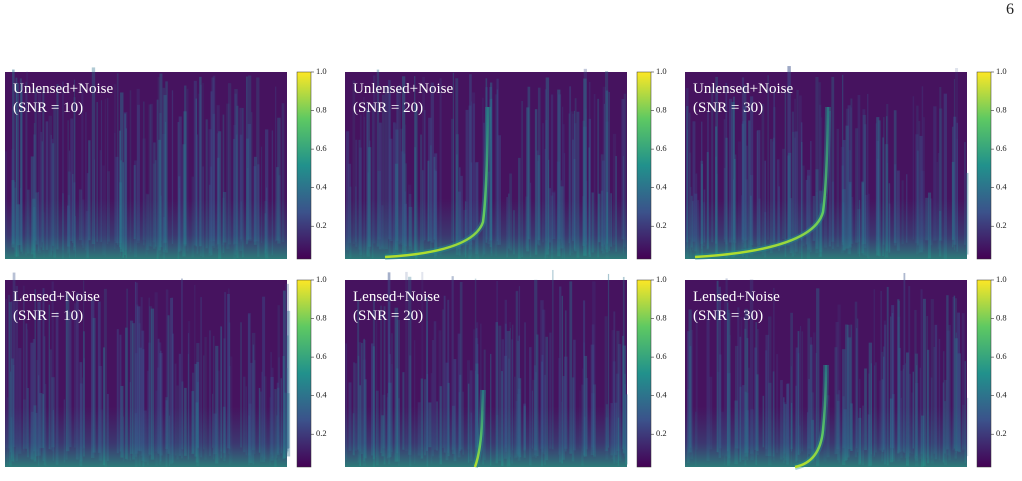 Image resolution: width=1022 pixels, height=481 pixels. What do you see at coordinates (321, 148) in the screenshot?
I see `colorbar-tick-label: 0.6` at bounding box center [321, 148].